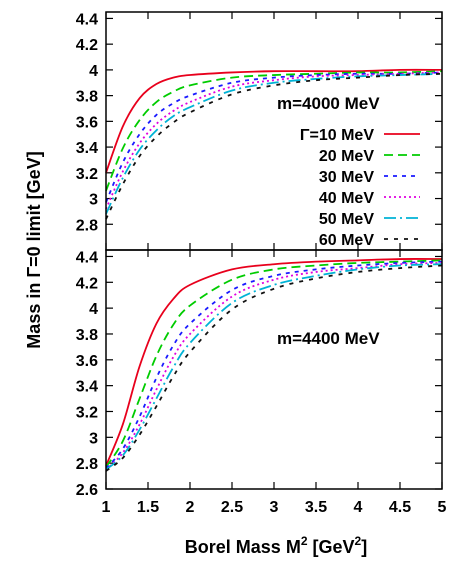  Describe the element at coordinates (106, 507) in the screenshot. I see `x-tick-label: 1` at that location.